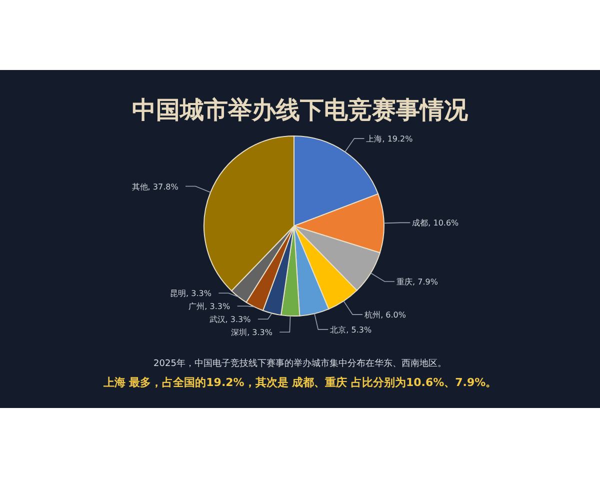 This screenshot has height=480, width=600. I want to click on slice-label: 杭州, so click(372, 315).